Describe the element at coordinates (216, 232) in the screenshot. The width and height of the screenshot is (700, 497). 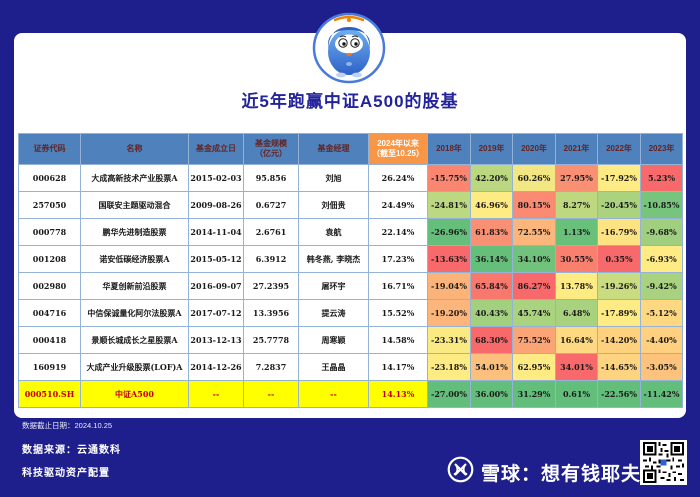
I see `cell-date: 2014-11-04` at that location.